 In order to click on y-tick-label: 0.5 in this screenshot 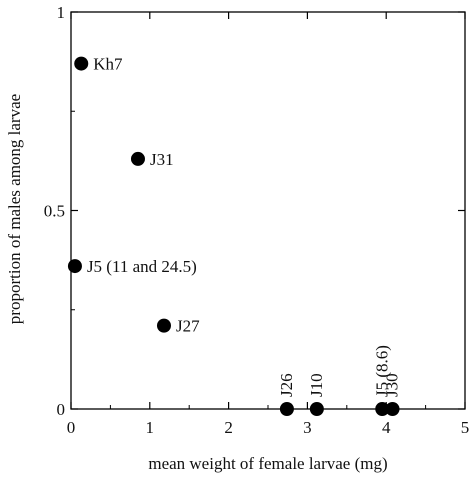, I will do `click(54, 211)`.